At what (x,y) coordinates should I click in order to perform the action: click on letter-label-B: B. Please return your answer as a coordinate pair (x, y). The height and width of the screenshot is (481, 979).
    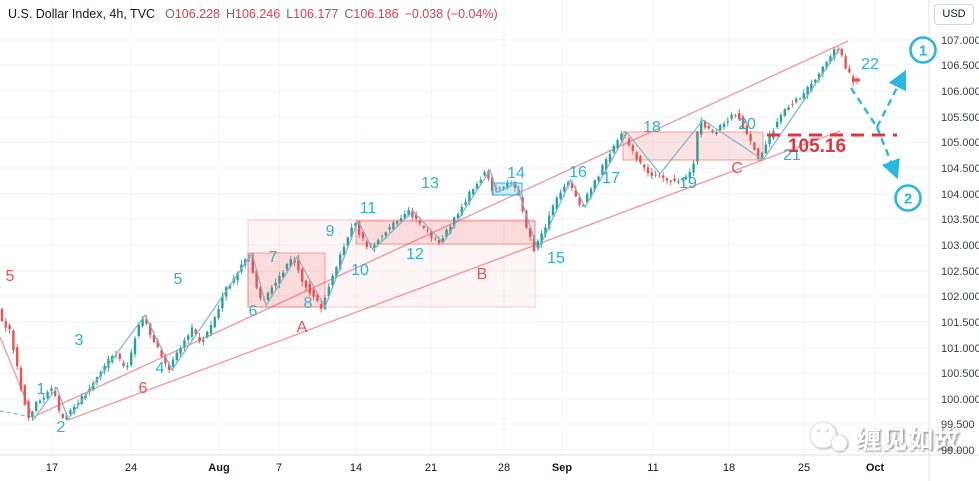
    Looking at the image, I should click on (482, 274).